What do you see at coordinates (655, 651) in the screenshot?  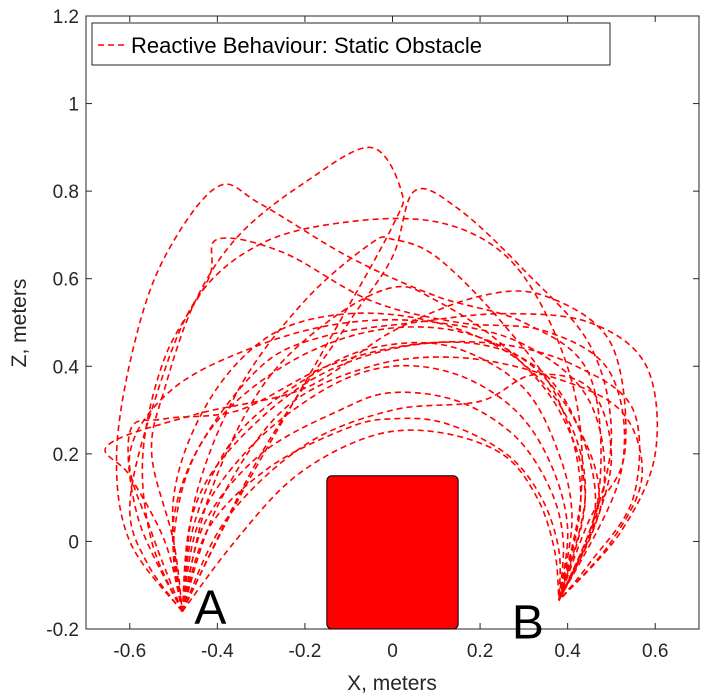 I see `x-tick-label: 0.6` at bounding box center [655, 651].